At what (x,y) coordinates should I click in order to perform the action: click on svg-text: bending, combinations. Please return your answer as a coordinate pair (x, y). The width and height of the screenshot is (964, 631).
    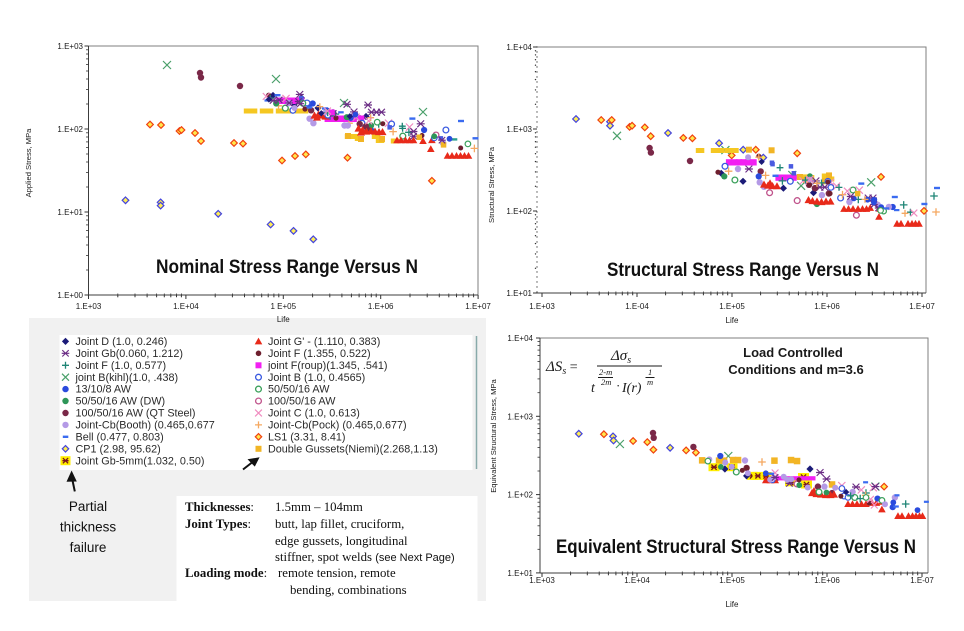
    Looking at the image, I should click on (348, 590).